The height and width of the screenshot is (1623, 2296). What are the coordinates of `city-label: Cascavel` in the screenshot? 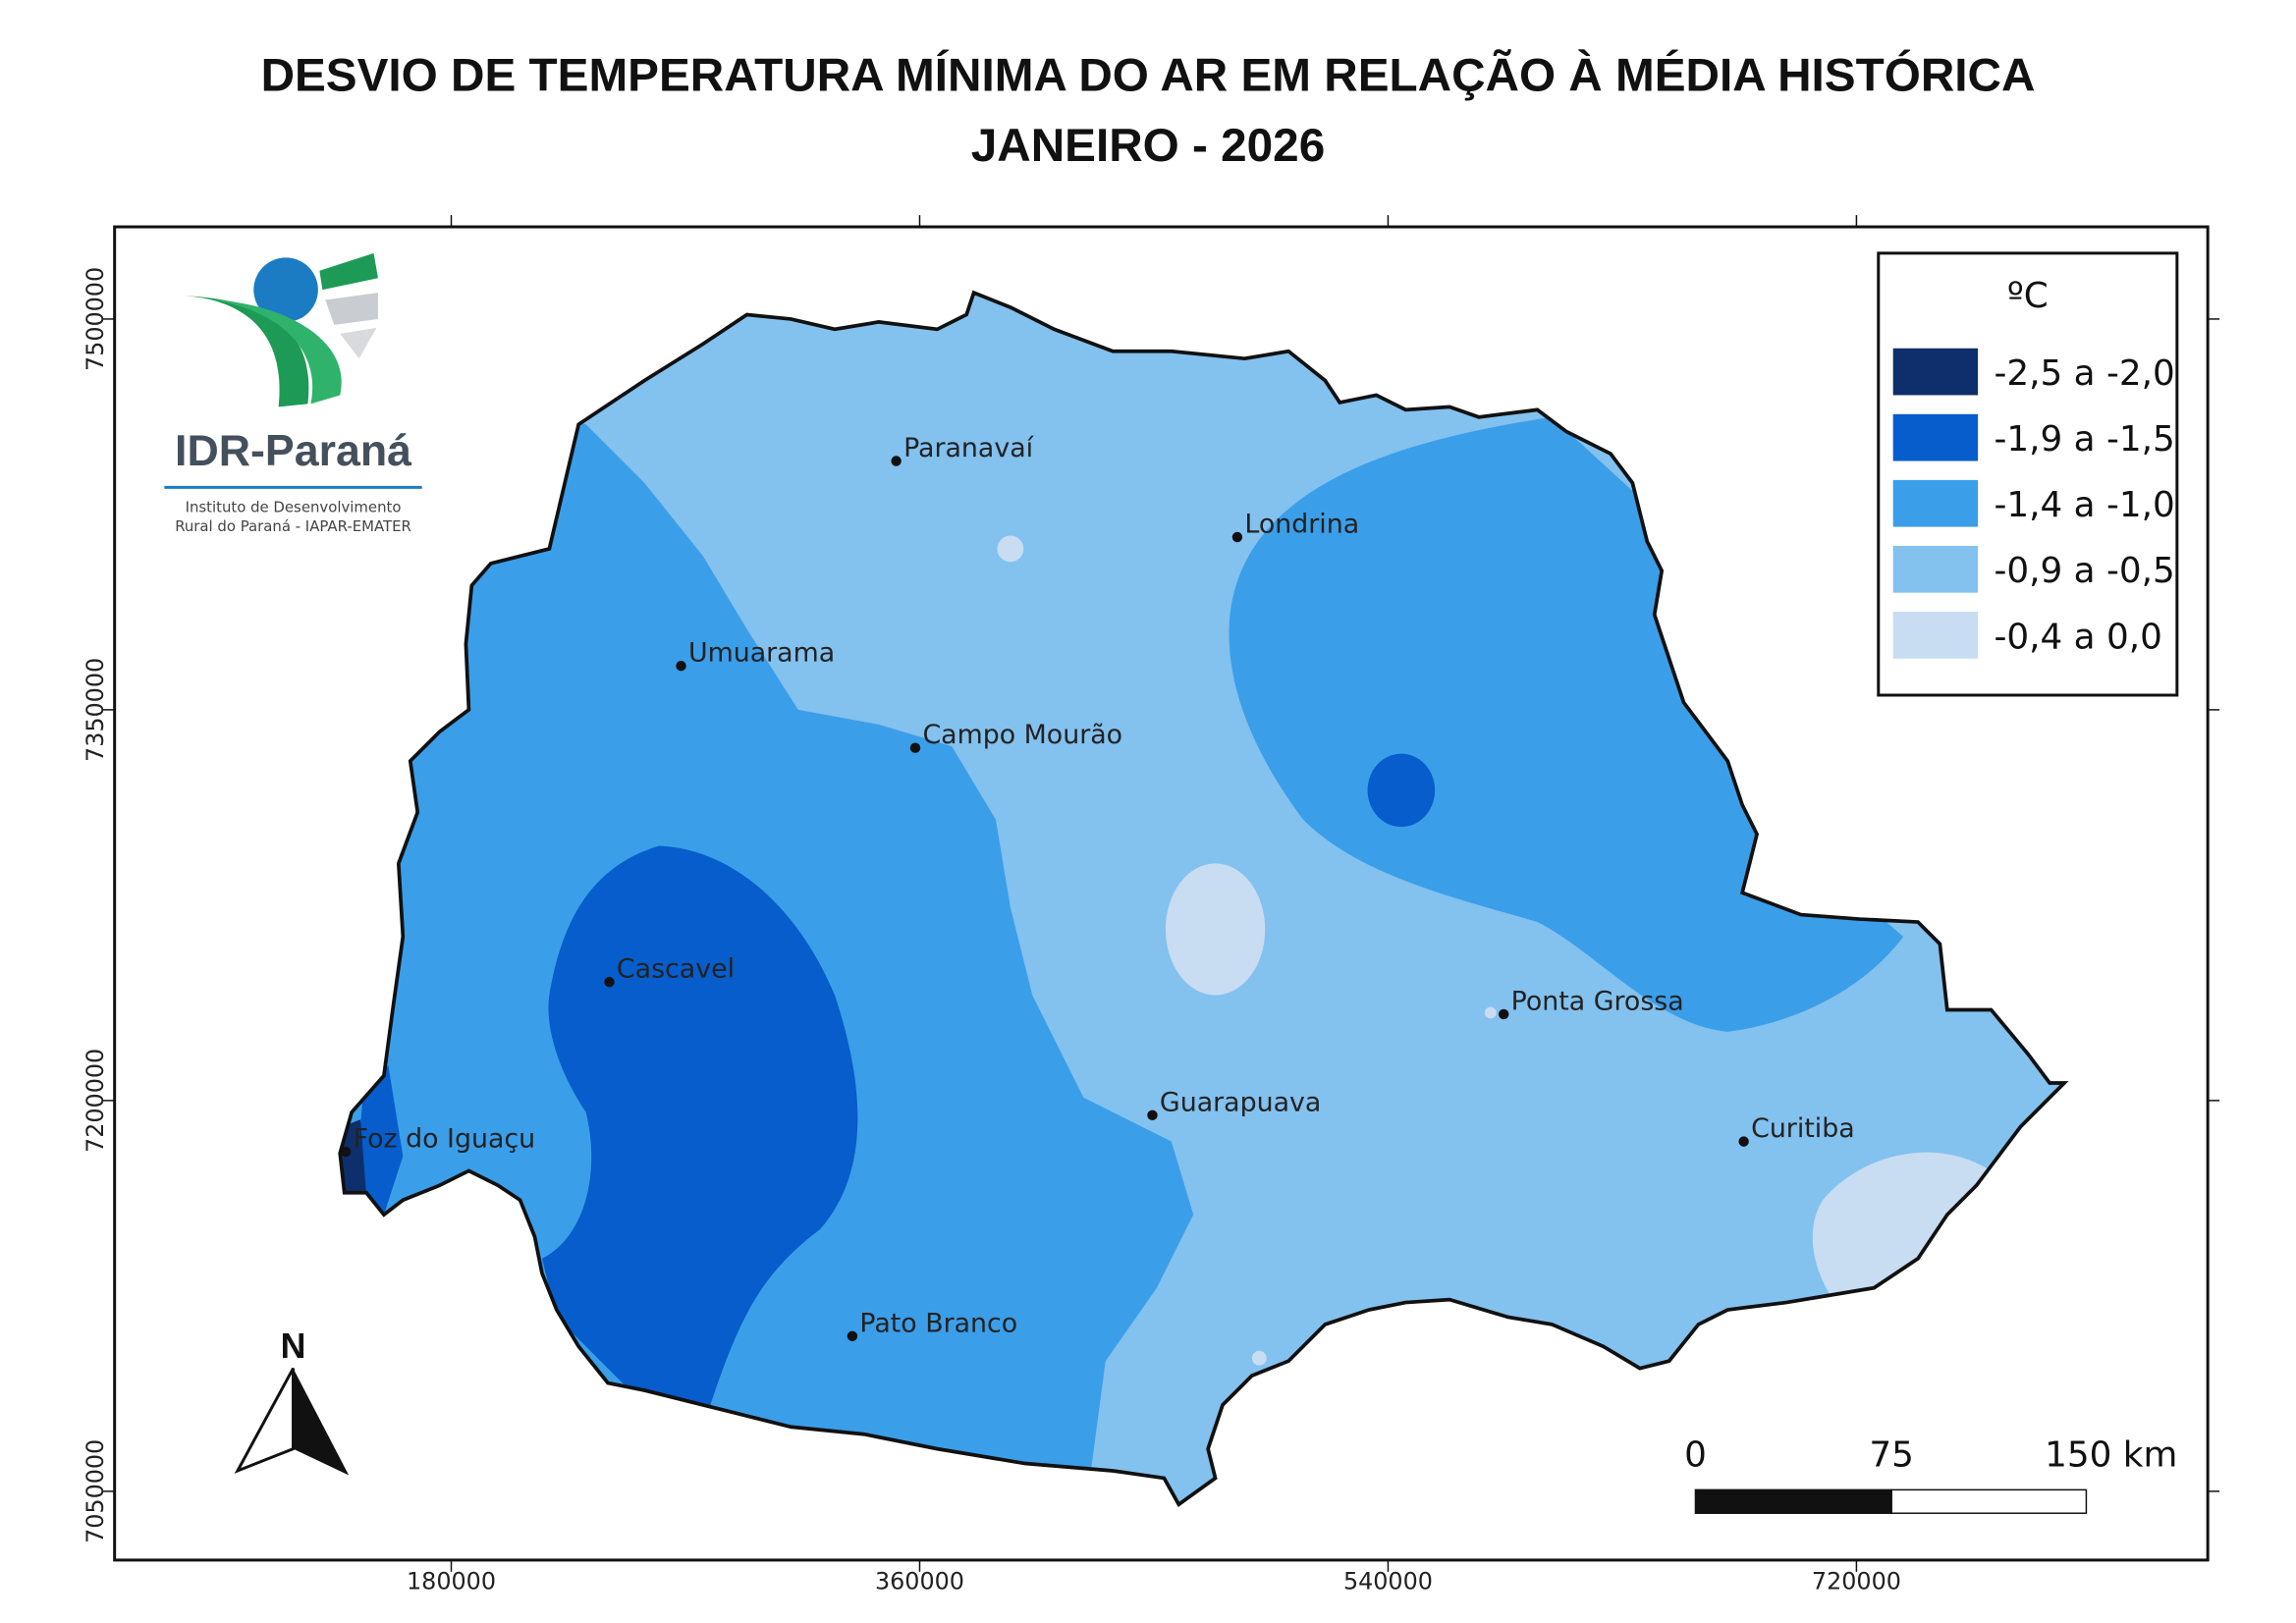 It's located at (676, 969).